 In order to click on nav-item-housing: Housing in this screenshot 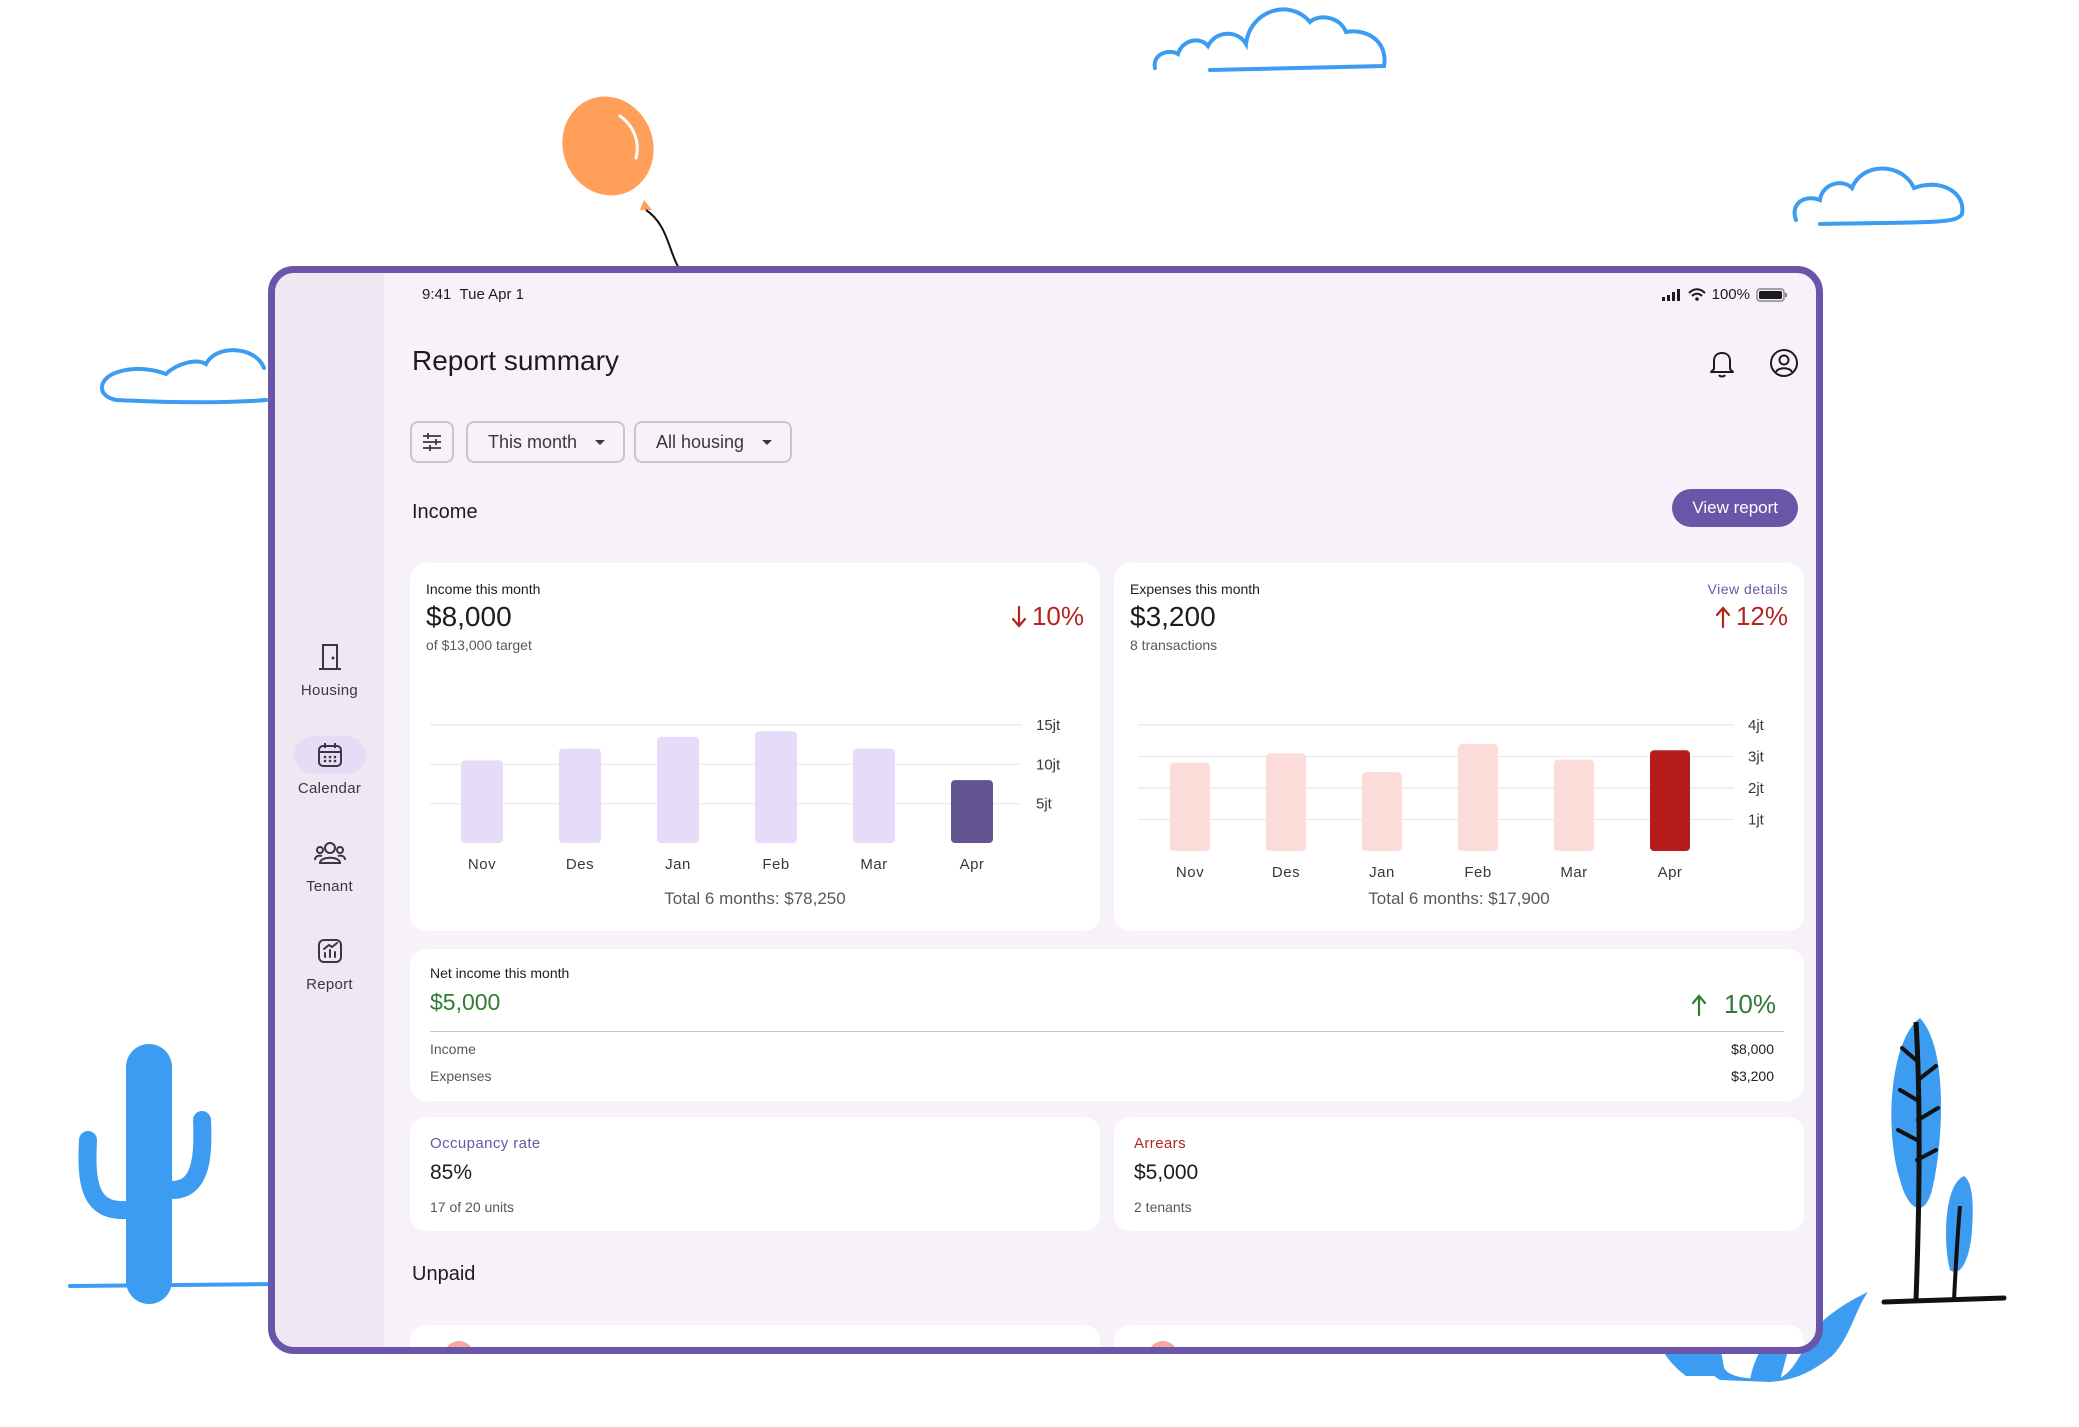, I will do `click(329, 668)`.